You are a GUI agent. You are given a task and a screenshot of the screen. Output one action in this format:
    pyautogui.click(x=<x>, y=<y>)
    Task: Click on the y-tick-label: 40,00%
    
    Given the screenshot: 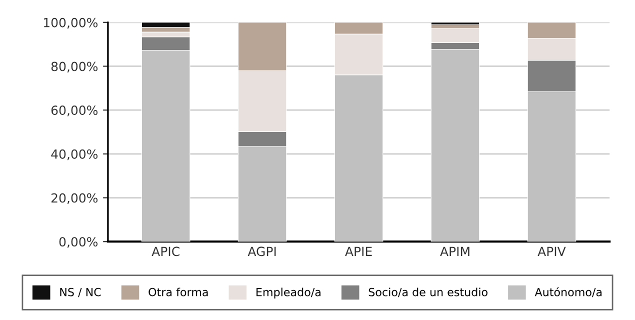 What is the action you would take?
    pyautogui.click(x=74, y=154)
    